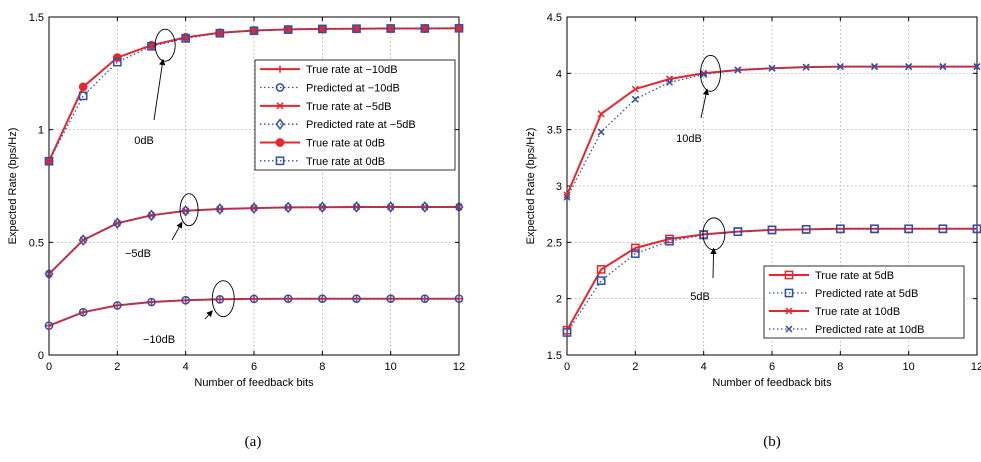 The height and width of the screenshot is (462, 981). Describe the element at coordinates (559, 74) in the screenshot. I see `y-tick-label: 4` at that location.